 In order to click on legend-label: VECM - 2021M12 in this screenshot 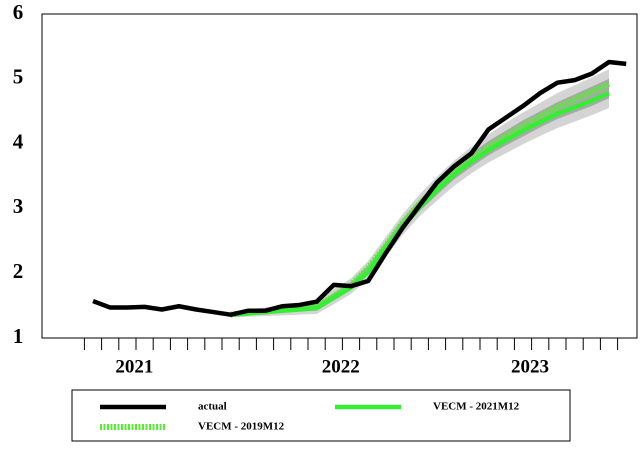, I will do `click(476, 407)`.